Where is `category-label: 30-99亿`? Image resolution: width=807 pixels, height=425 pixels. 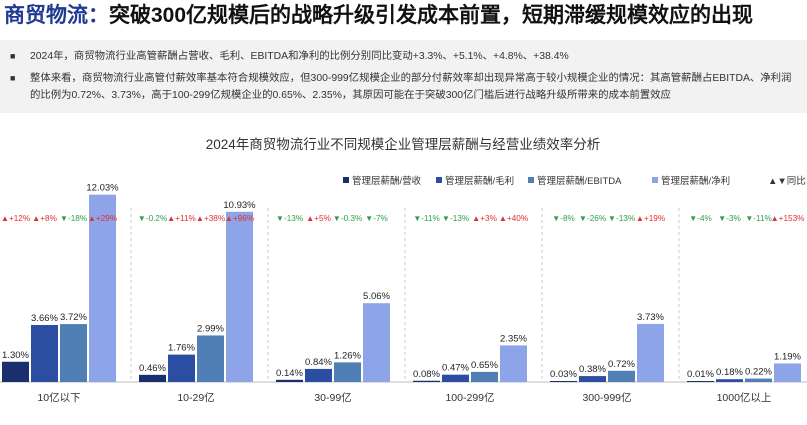 category-label: 30-99亿 is located at coordinates (332, 397).